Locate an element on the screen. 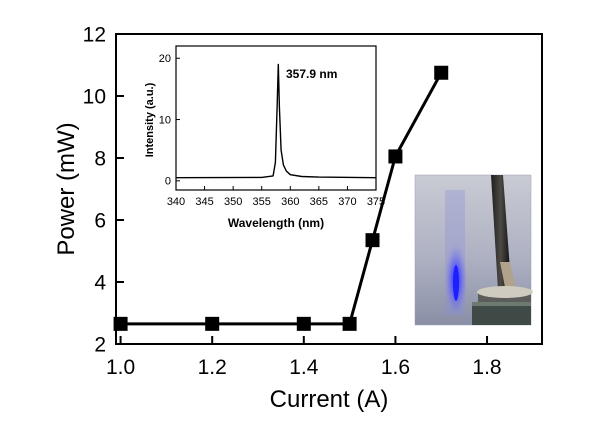 The width and height of the screenshot is (607, 432). main-y-axis-label: Power (mW) is located at coordinates (66, 188).